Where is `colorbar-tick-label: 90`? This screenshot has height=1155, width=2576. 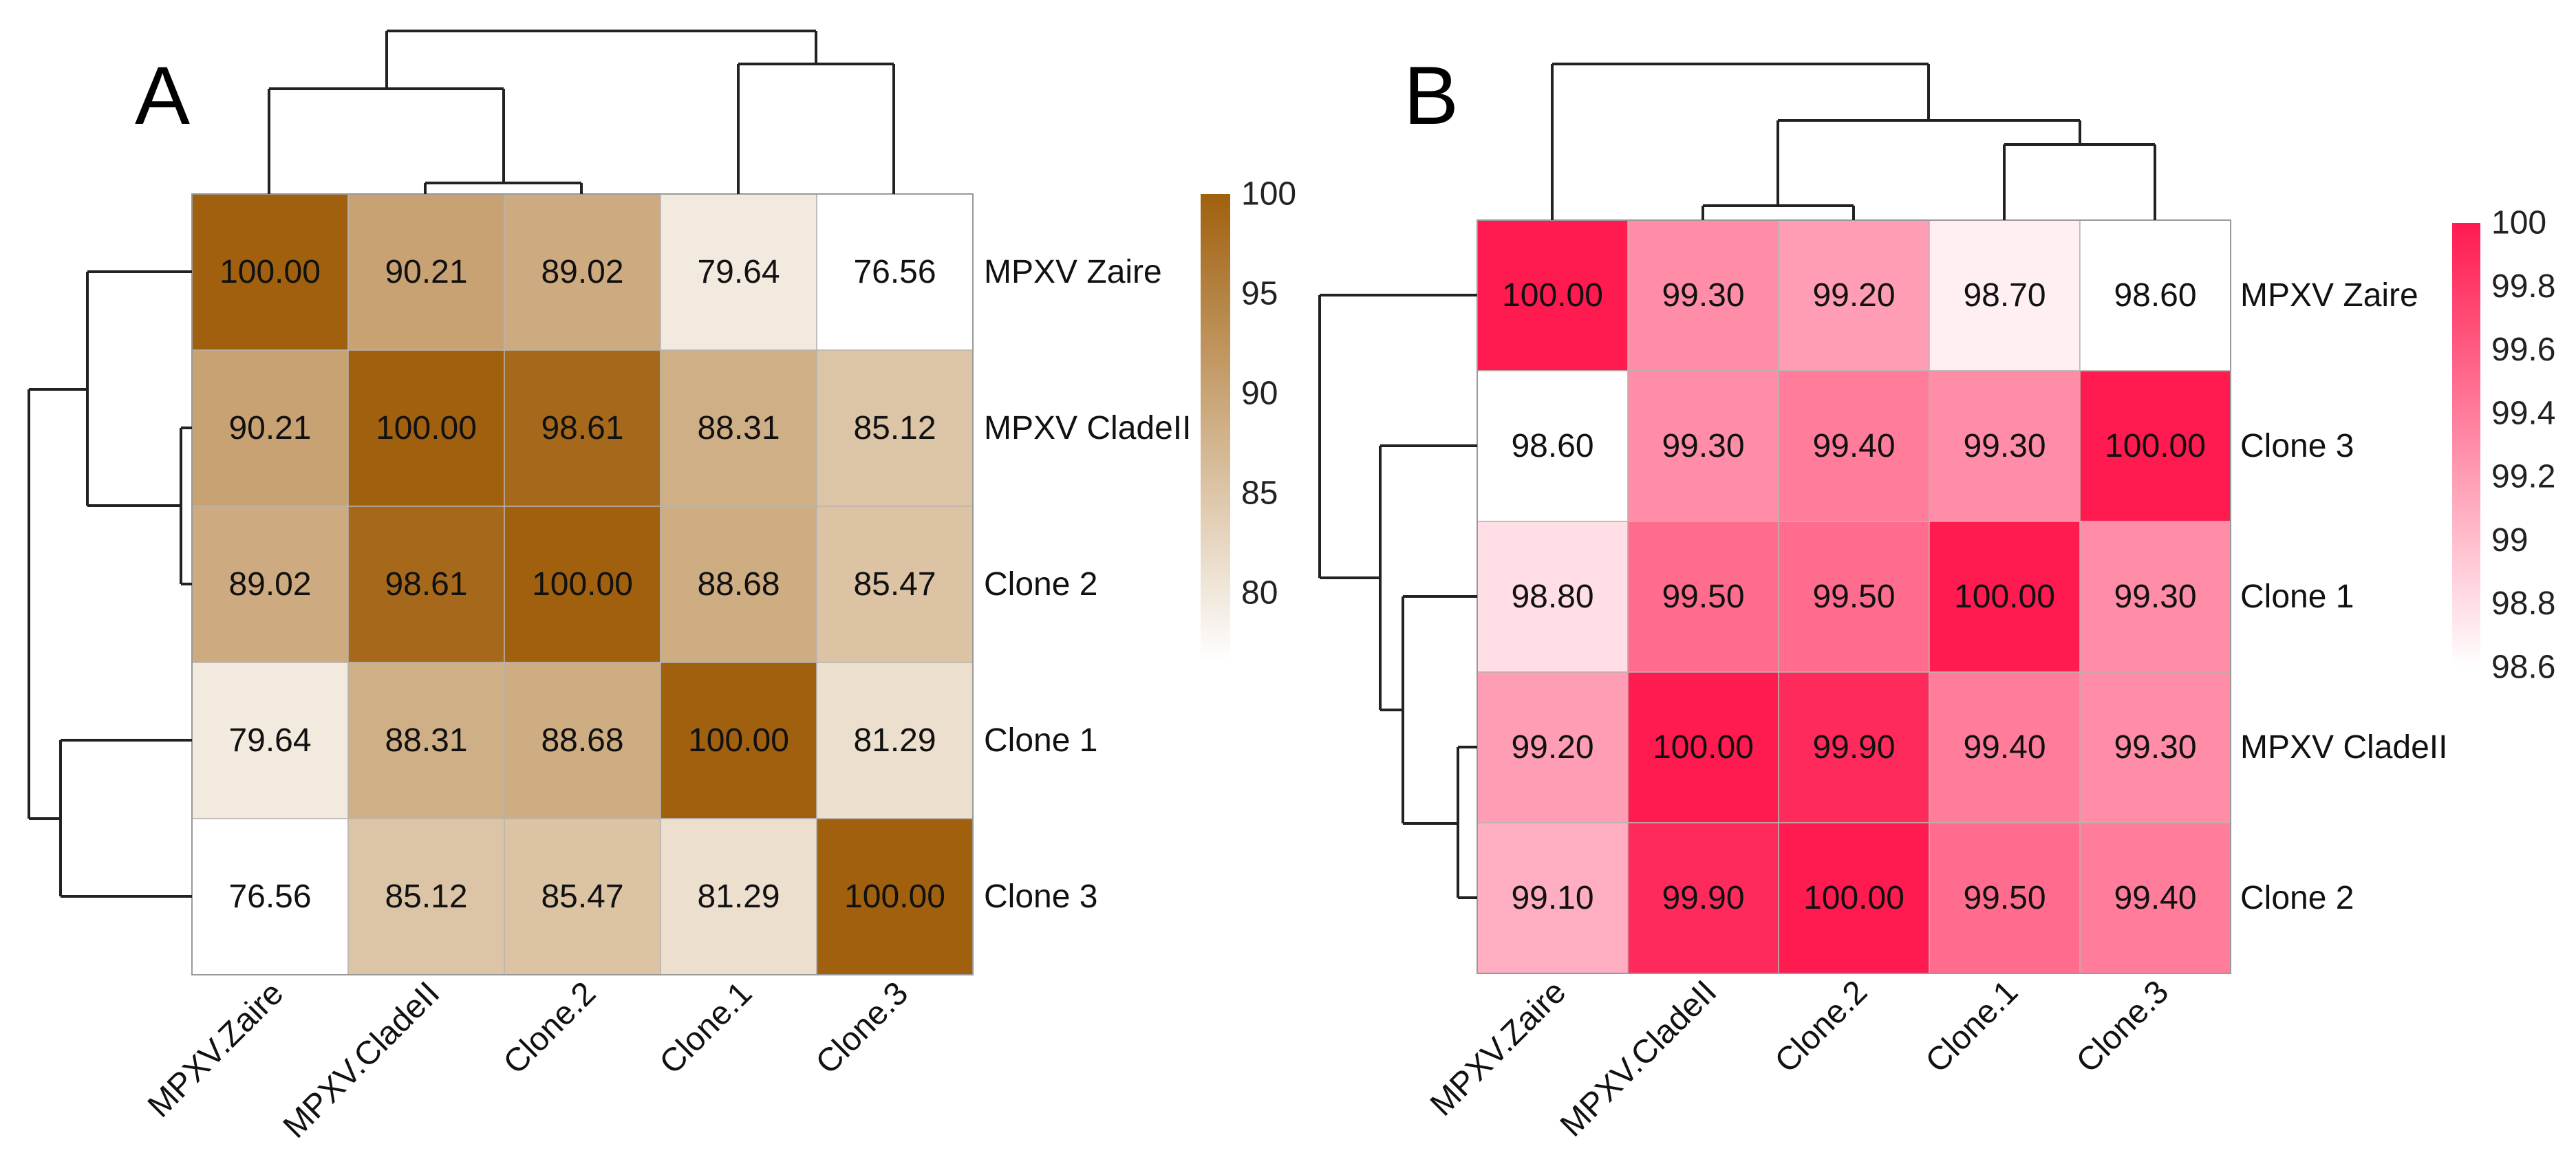 colorbar-tick-label: 90 is located at coordinates (1259, 394).